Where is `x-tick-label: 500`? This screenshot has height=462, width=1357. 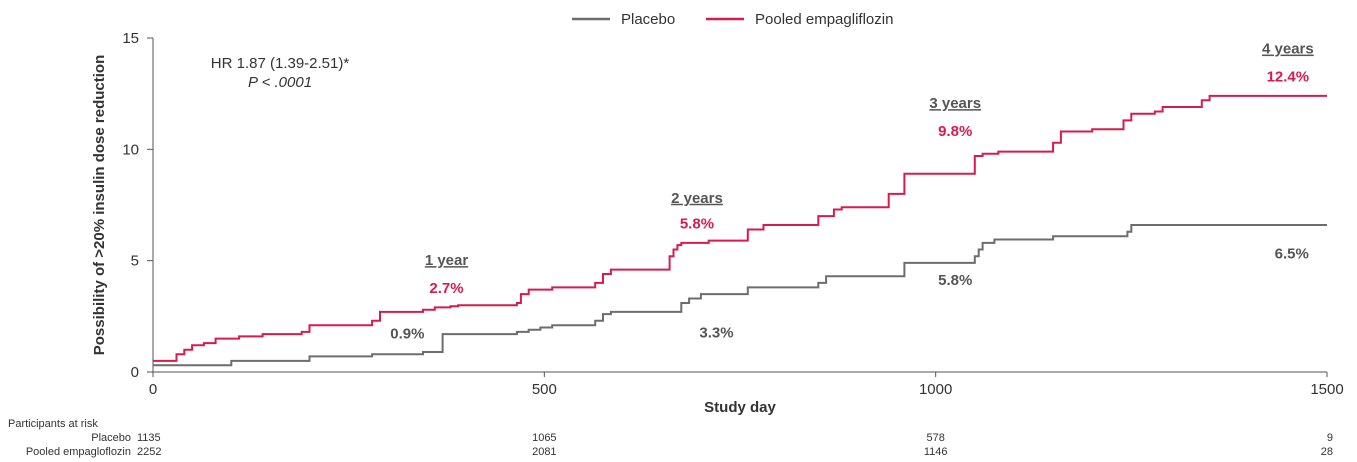 x-tick-label: 500 is located at coordinates (544, 389).